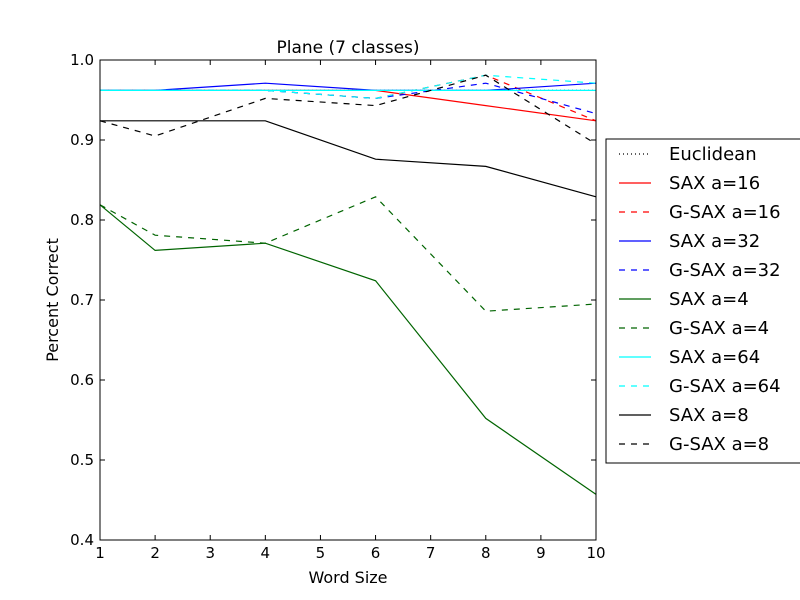 This screenshot has height=600, width=800. Describe the element at coordinates (52, 300) in the screenshot. I see `y-axis-label: Percent Correct` at that location.